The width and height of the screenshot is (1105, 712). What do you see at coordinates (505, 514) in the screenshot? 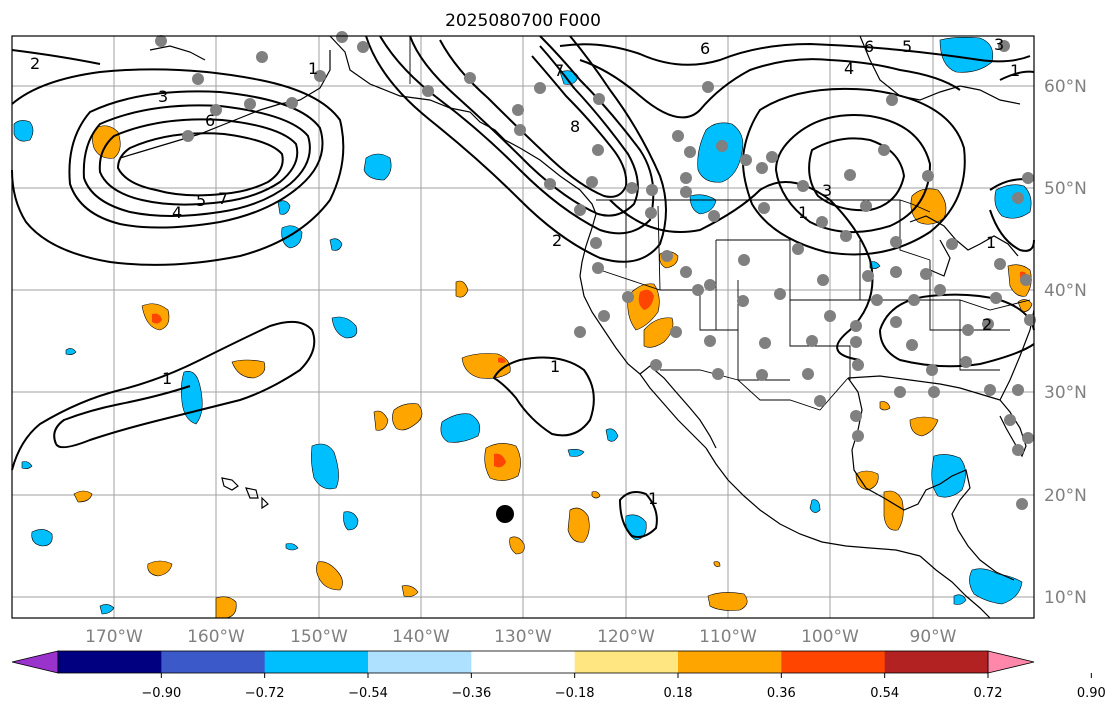
I see `storm-center-marker` at bounding box center [505, 514].